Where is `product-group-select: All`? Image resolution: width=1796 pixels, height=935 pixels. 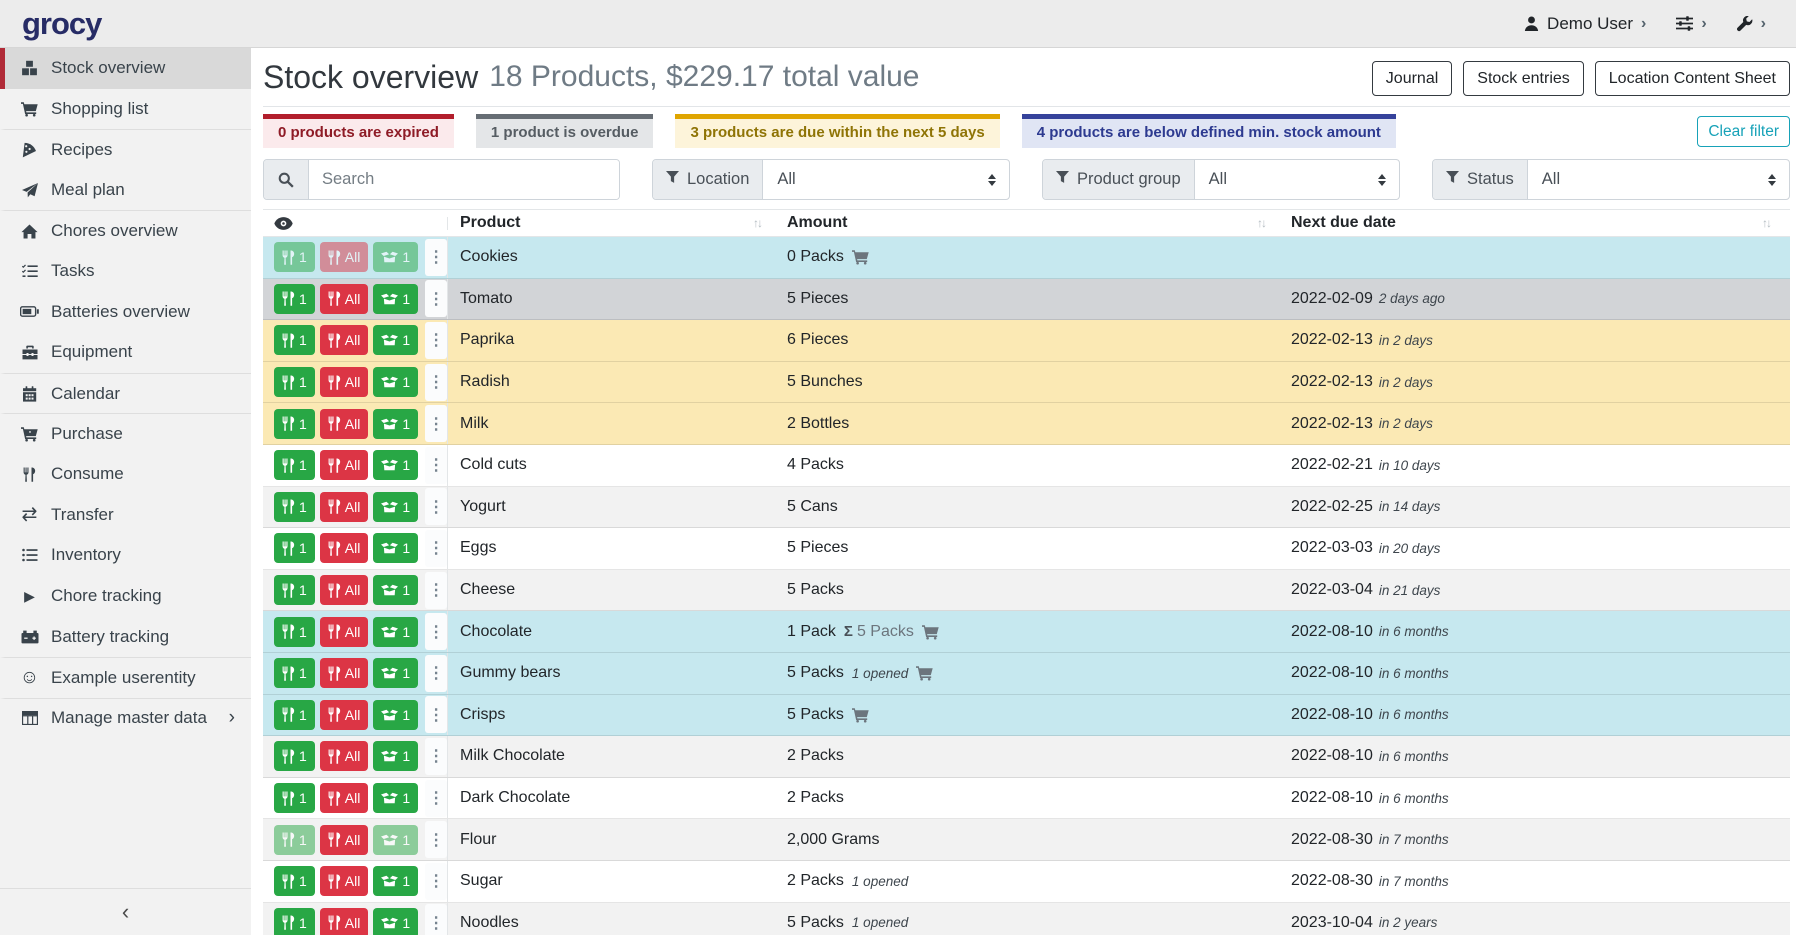
product-group-select: All is located at coordinates (1297, 179).